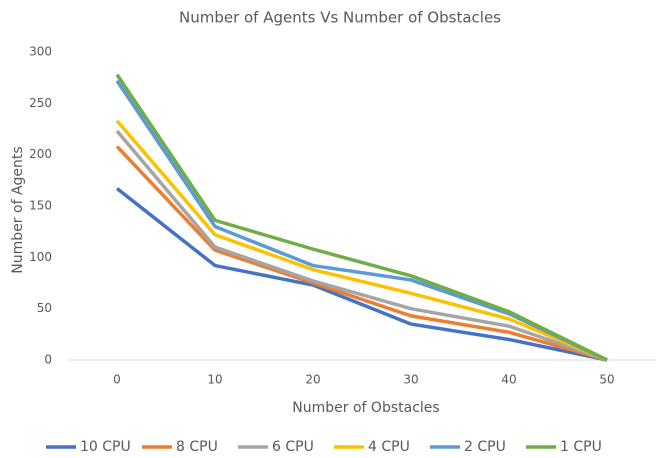 The width and height of the screenshot is (656, 458). I want to click on legend-label: 2 CPU, so click(485, 447).